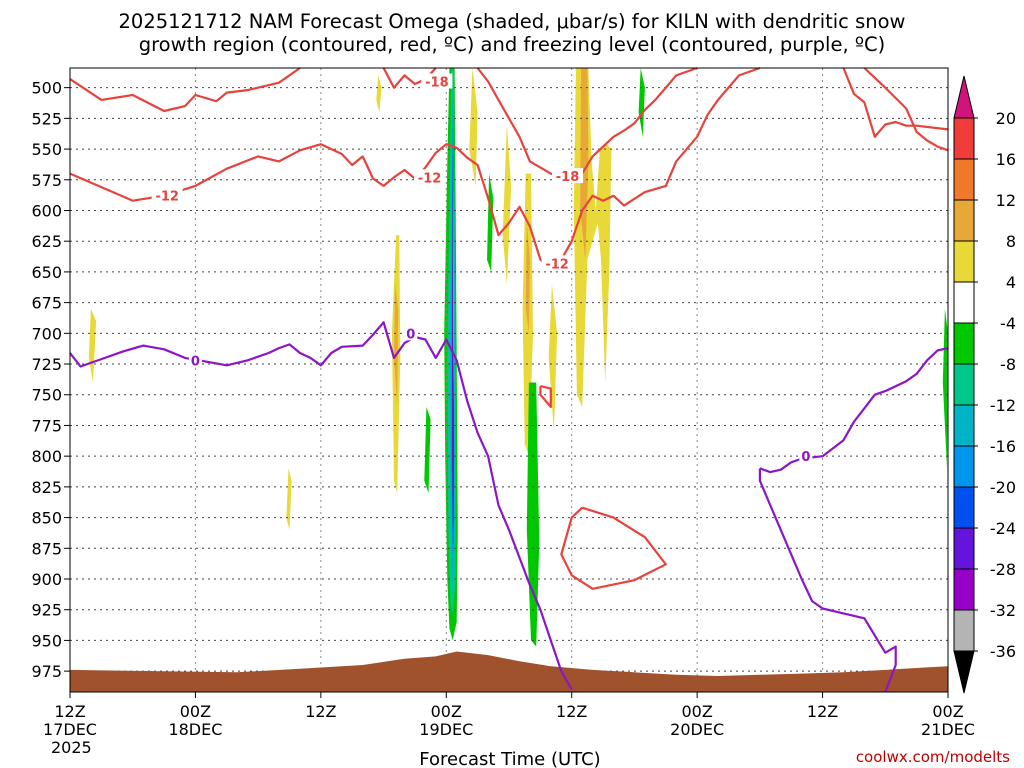  What do you see at coordinates (984, 384) in the screenshot?
I see `colorbar: 20 16 12 8 4 -4 -8 -12 -16 -20 -24 -28 -32 -36` at bounding box center [984, 384].